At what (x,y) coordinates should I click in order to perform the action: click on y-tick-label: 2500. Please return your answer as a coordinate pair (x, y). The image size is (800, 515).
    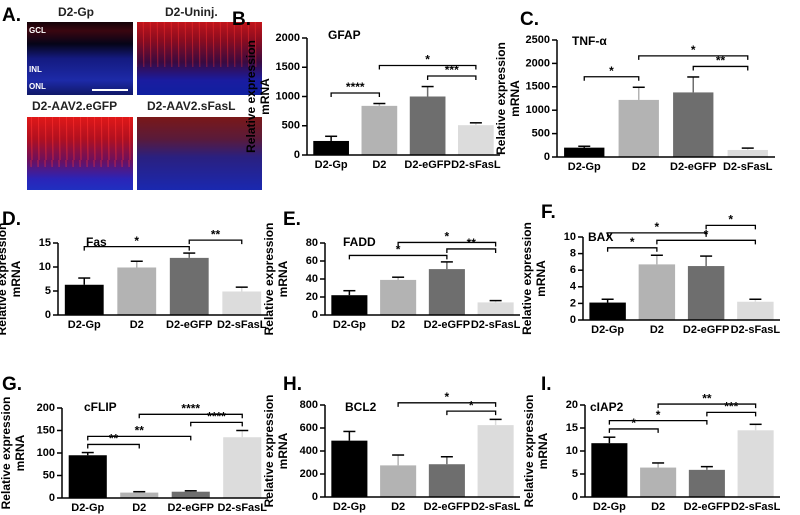
    Looking at the image, I should click on (538, 40).